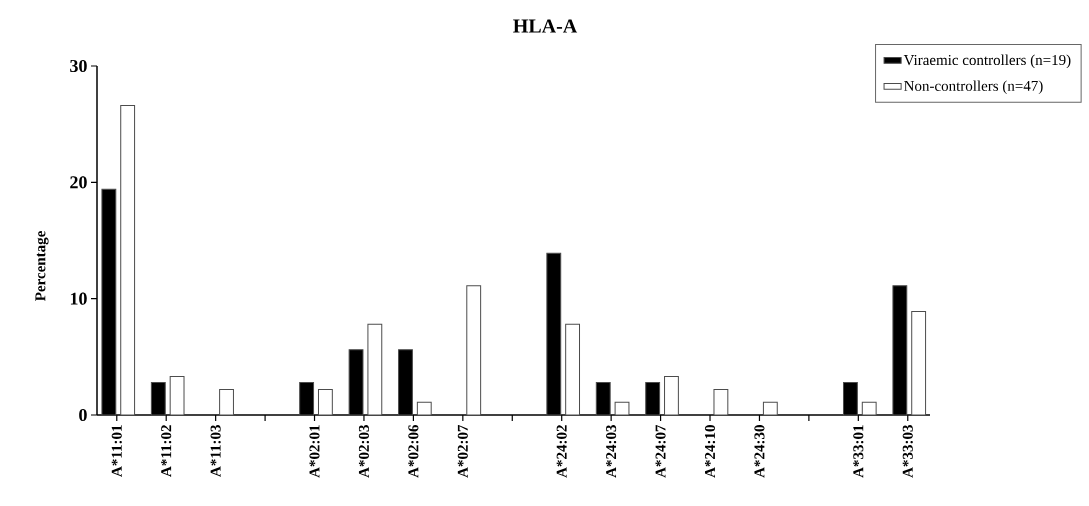 The width and height of the screenshot is (1089, 506). Describe the element at coordinates (413, 451) in the screenshot. I see `x-tick-label: A*02:06` at that location.